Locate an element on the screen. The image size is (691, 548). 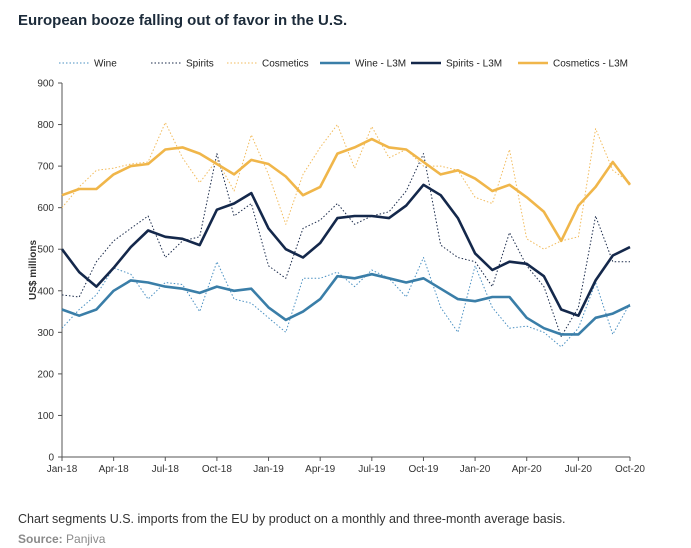
x-tick-label: Jan-19 is located at coordinates (268, 469).